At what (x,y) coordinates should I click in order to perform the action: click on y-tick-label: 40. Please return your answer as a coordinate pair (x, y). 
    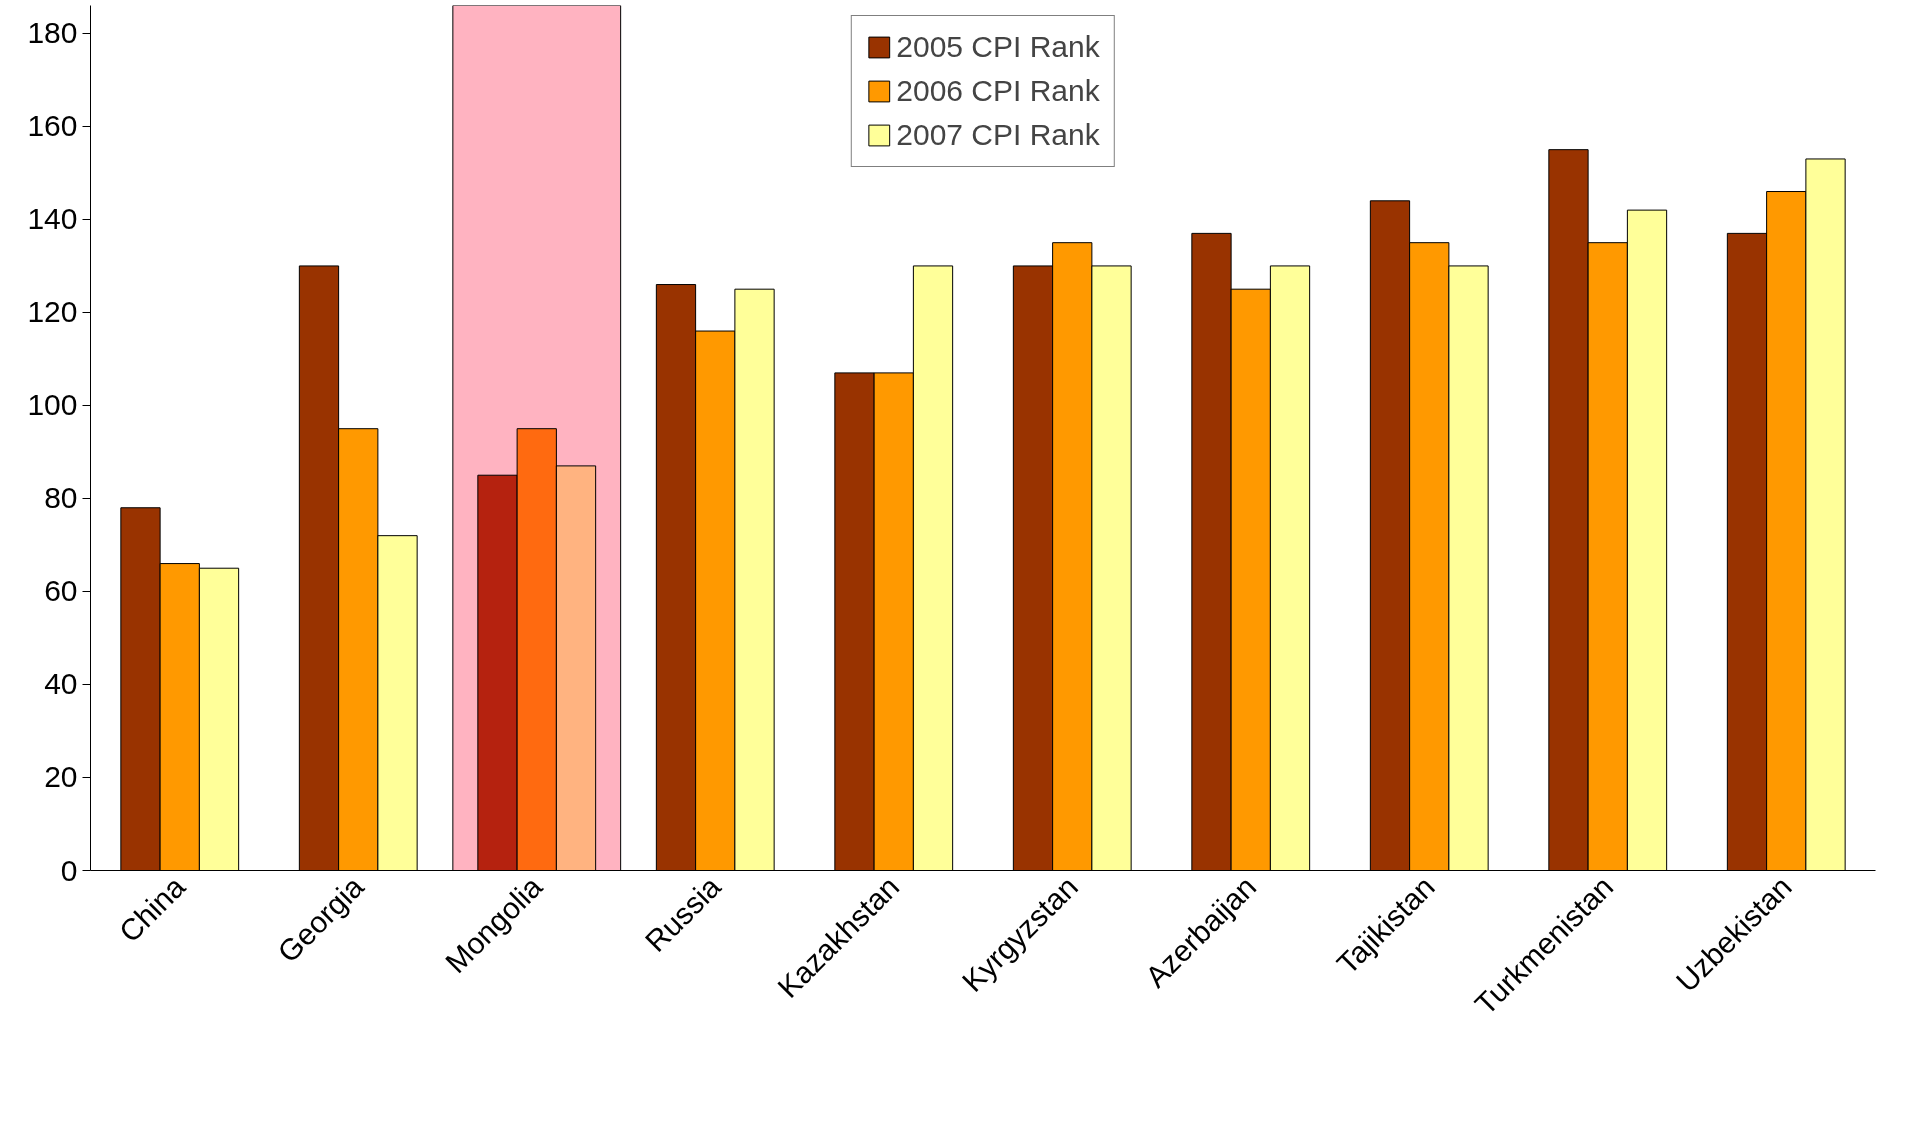
    Looking at the image, I should click on (61, 684).